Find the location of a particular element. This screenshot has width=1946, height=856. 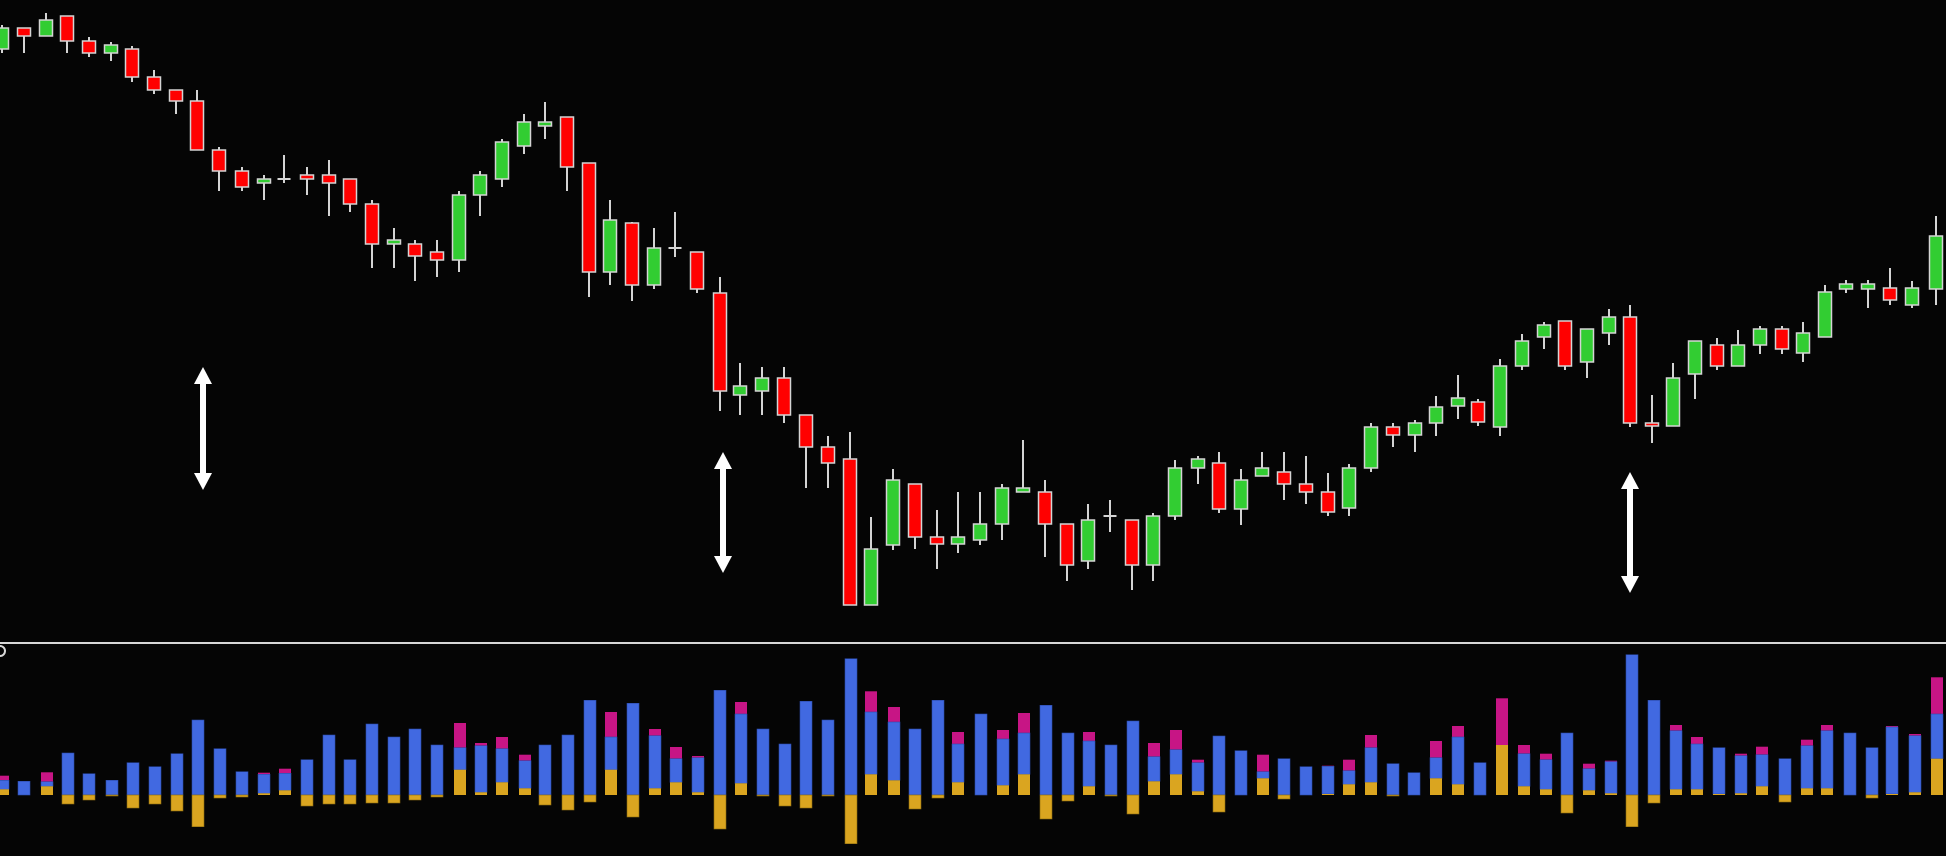

indicator-panel-marker-icon is located at coordinates (3, 651).